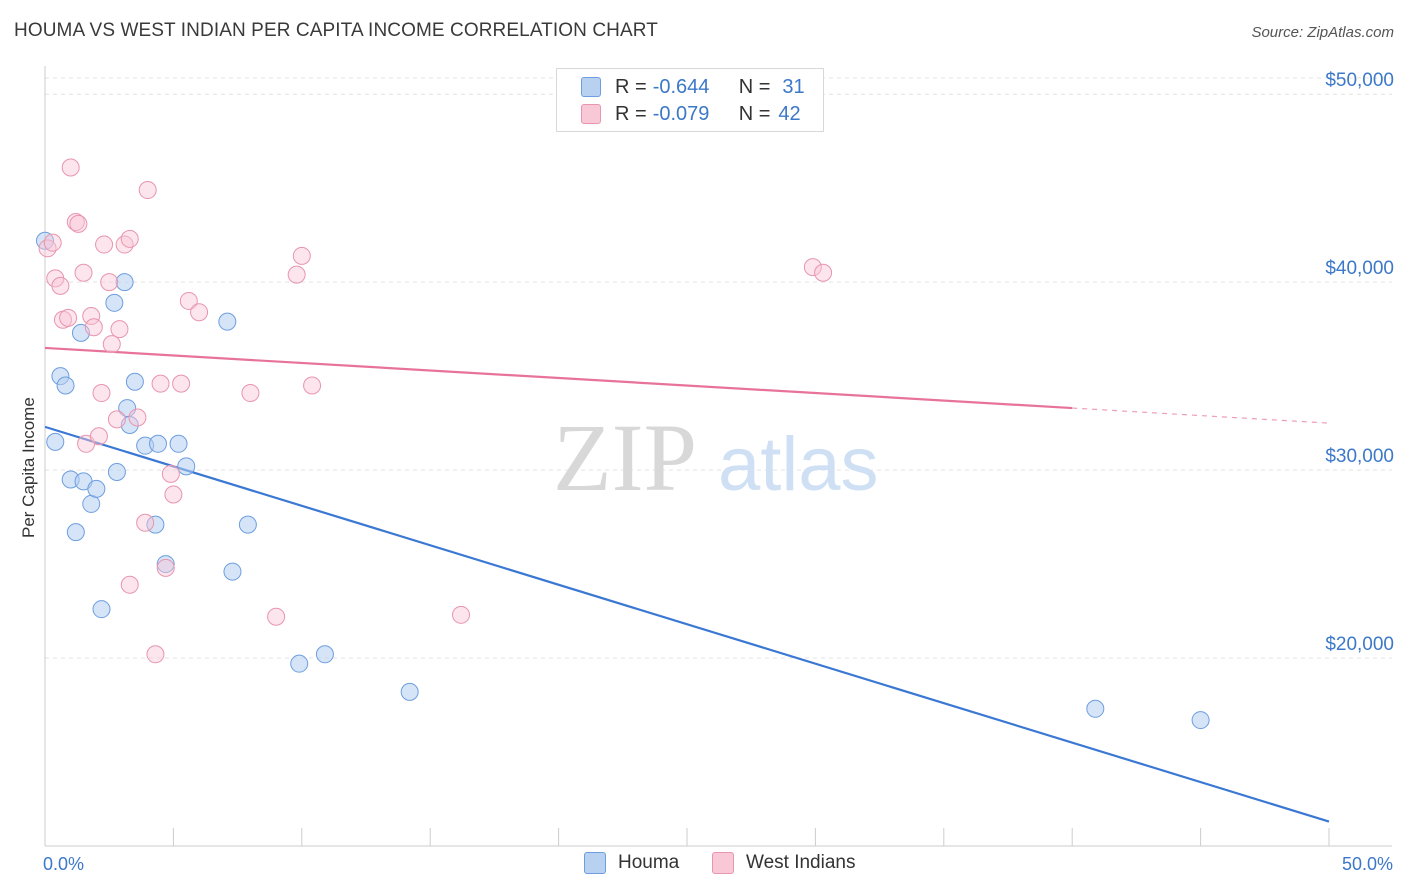  I want to click on legend-houma-swatch, so click(595, 863).